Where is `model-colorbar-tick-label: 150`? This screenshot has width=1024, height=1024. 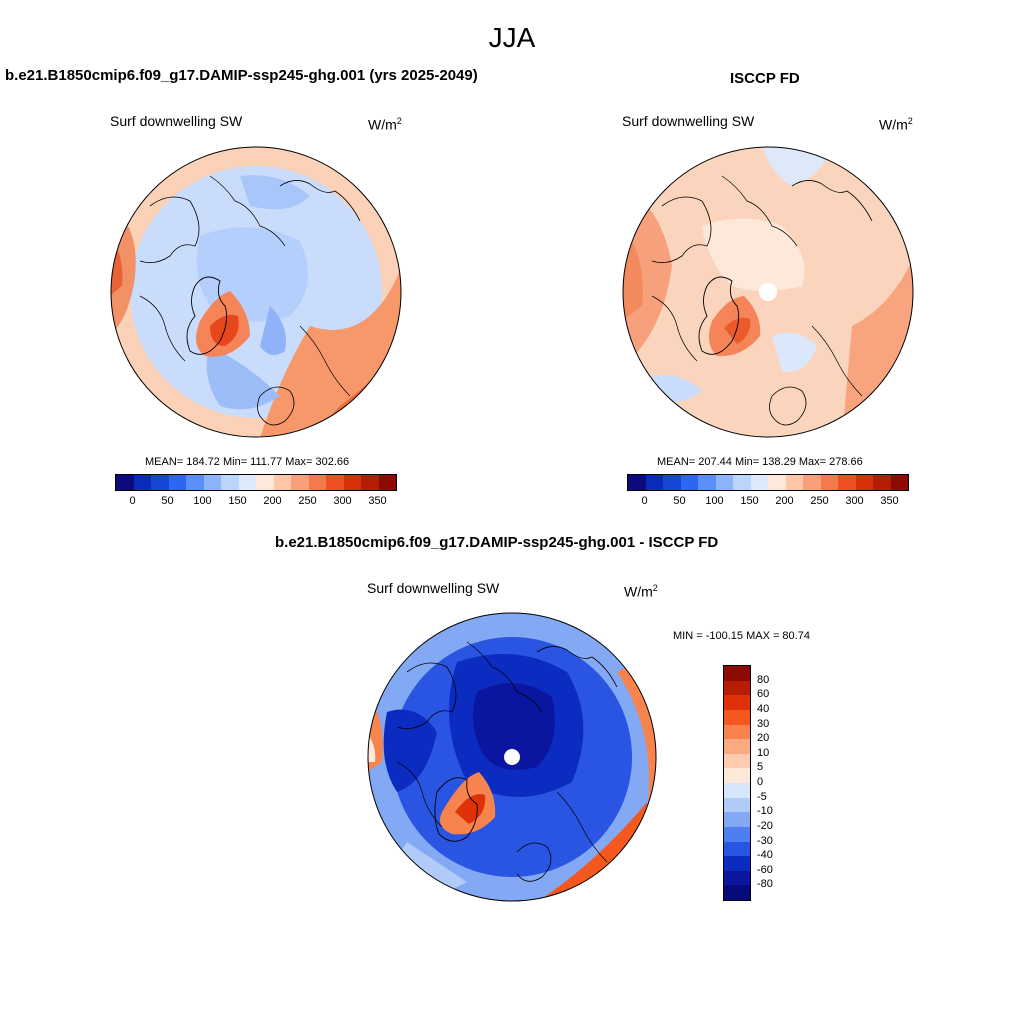 model-colorbar-tick-label: 150 is located at coordinates (237, 501).